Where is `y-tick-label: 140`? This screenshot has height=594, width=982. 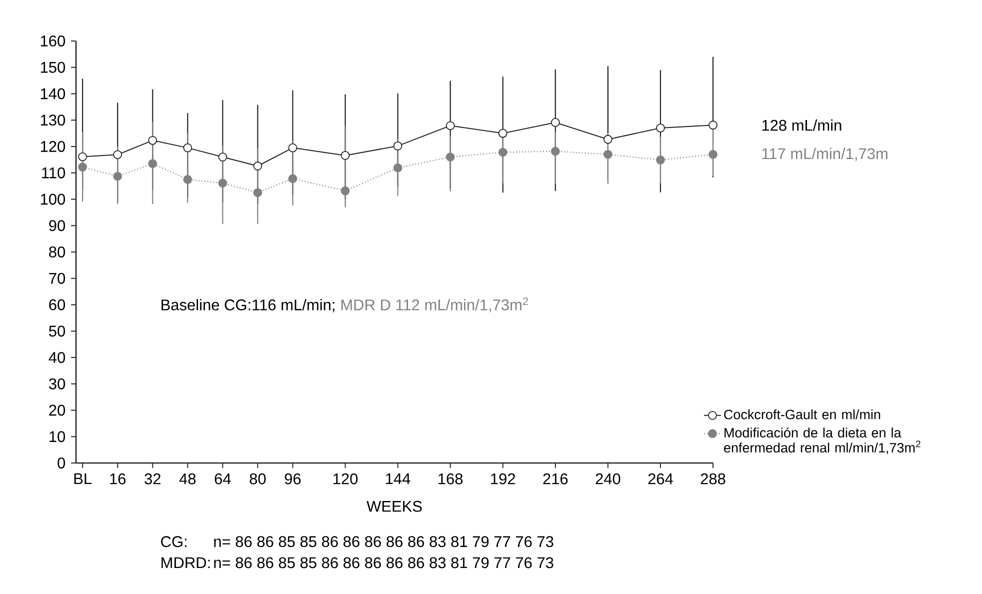 y-tick-label: 140 is located at coordinates (53, 94).